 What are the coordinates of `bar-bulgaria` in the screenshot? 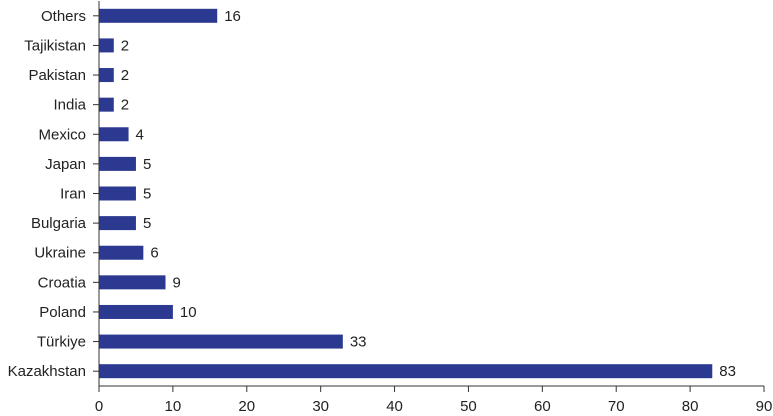 It's located at (117, 223).